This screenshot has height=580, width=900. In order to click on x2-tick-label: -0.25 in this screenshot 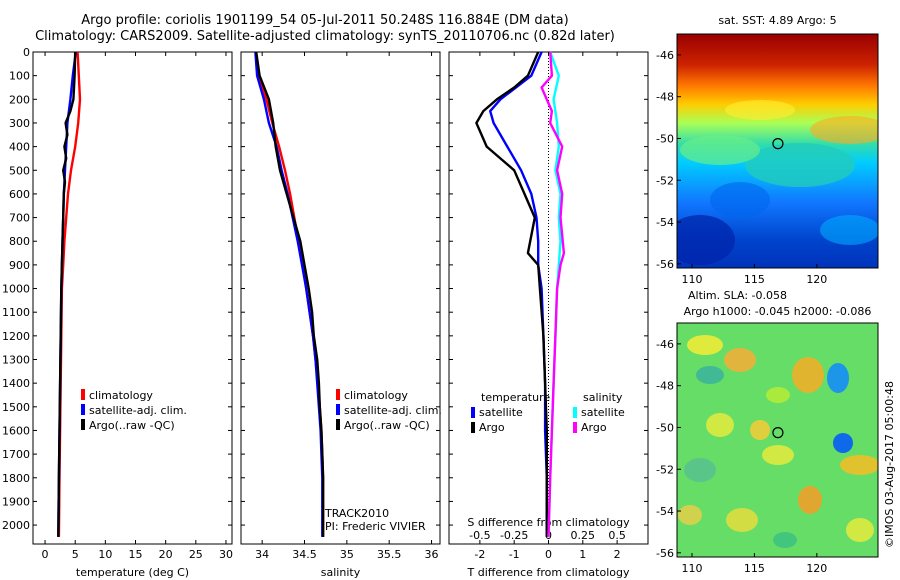, I will do `click(514, 535)`.